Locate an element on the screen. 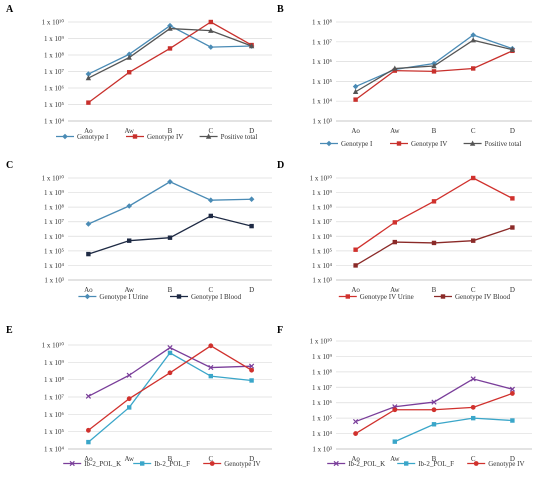 The image size is (550, 477). legend-label: Ib-2_POL_F is located at coordinates (172, 464).